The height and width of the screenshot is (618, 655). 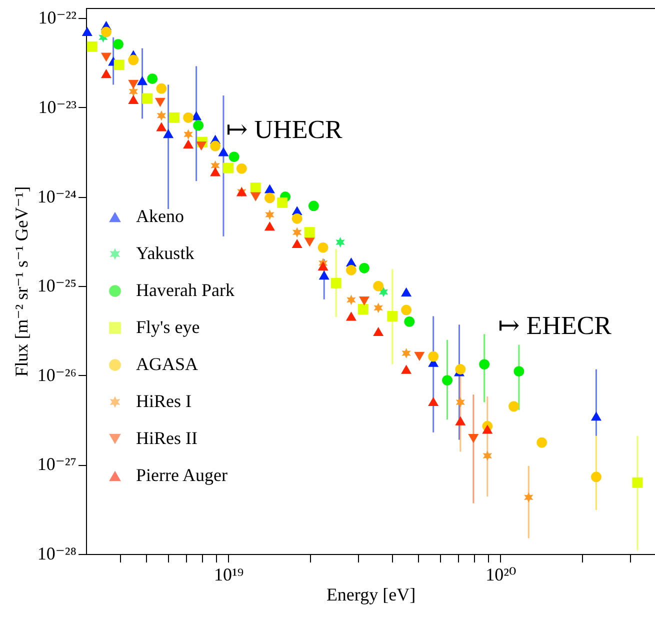 What do you see at coordinates (167, 438) in the screenshot?
I see `legend-label: HiRes II` at bounding box center [167, 438].